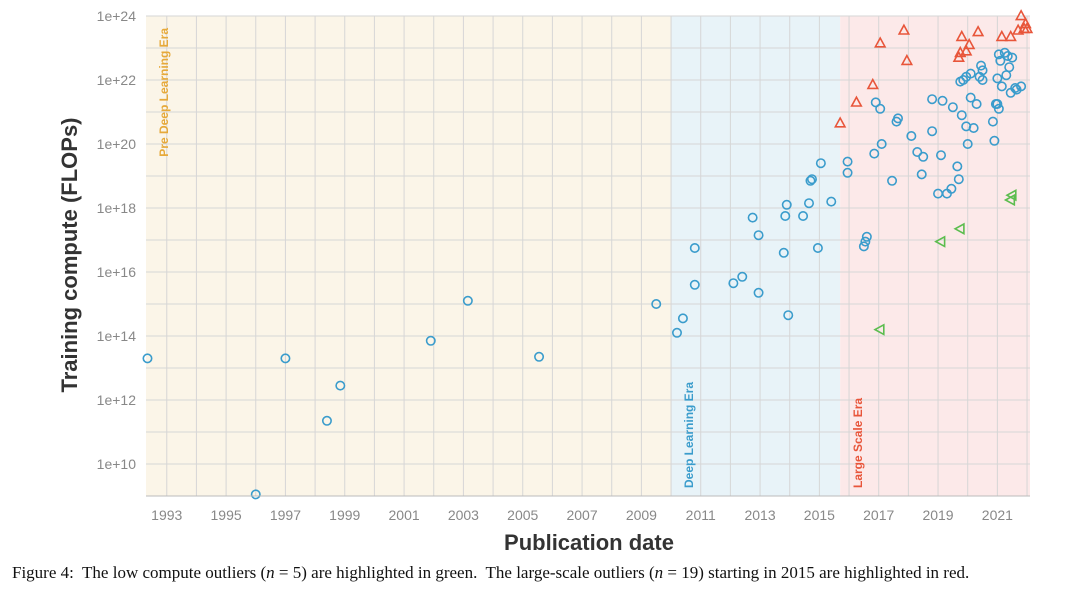 The image size is (1080, 614). What do you see at coordinates (117, 80) in the screenshot?
I see `y-tick-label: 1e+22` at bounding box center [117, 80].